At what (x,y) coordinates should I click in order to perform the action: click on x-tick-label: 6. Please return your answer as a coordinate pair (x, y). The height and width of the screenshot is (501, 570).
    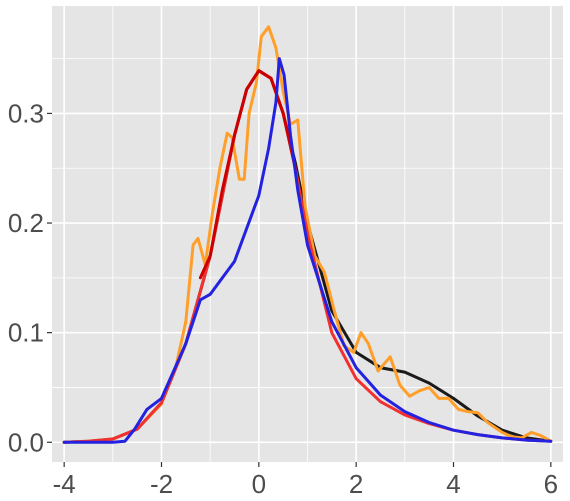
    Looking at the image, I should click on (551, 484).